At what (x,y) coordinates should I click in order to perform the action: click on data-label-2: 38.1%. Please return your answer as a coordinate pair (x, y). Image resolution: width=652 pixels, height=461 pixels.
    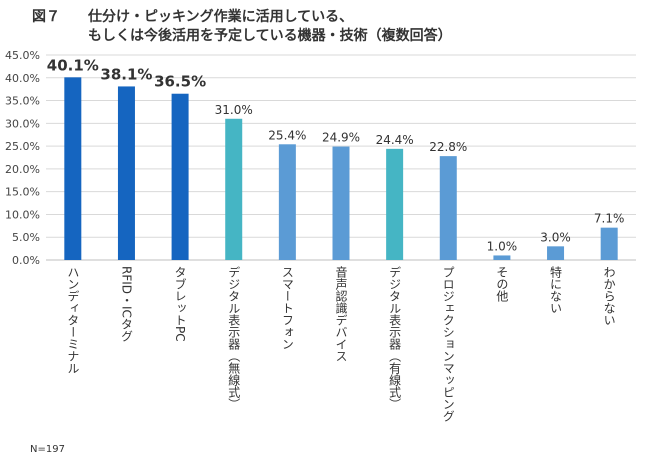
    Looking at the image, I should click on (126, 74).